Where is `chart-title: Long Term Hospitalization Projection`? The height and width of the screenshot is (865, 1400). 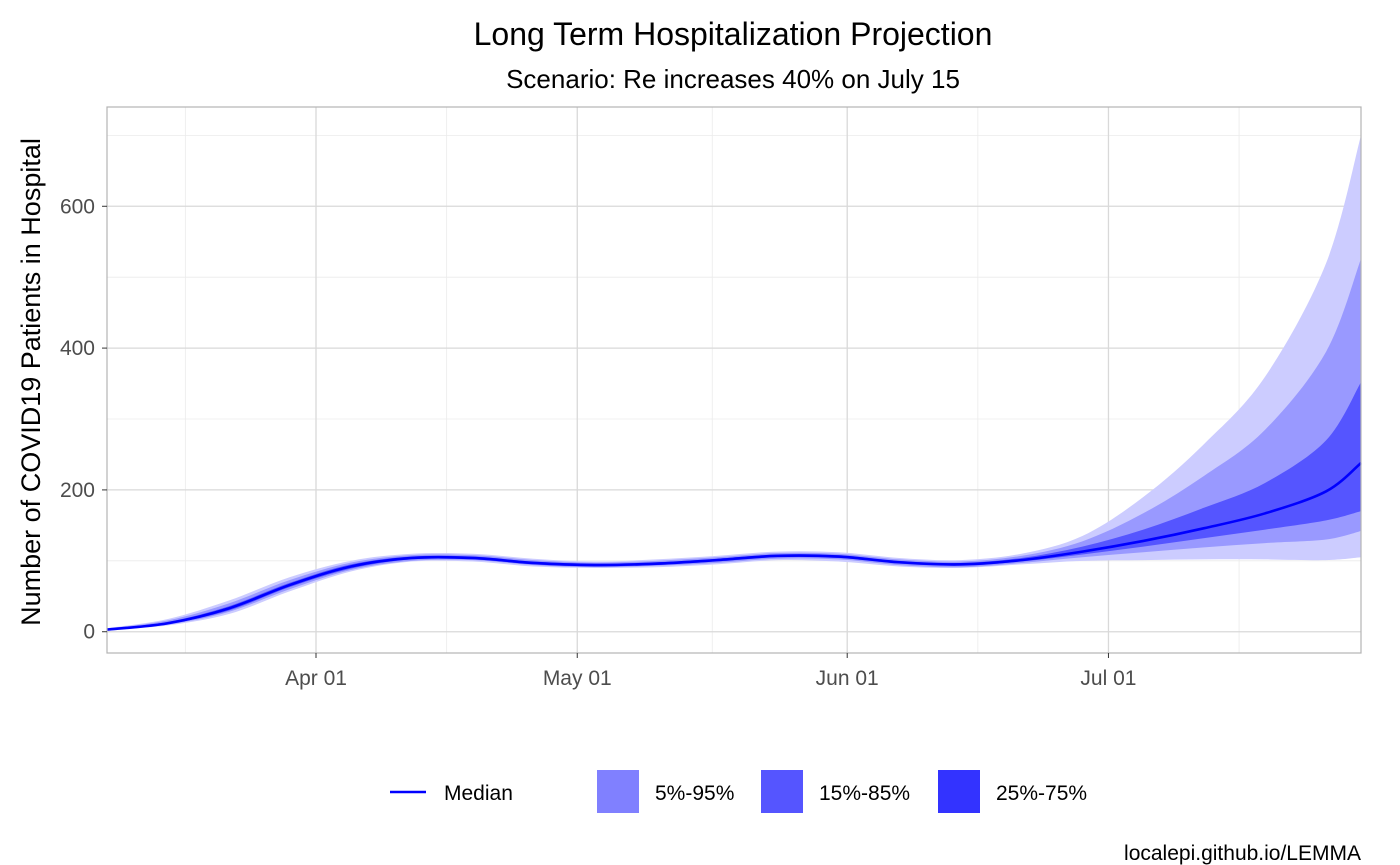
chart-title: Long Term Hospitalization Projection is located at coordinates (733, 34).